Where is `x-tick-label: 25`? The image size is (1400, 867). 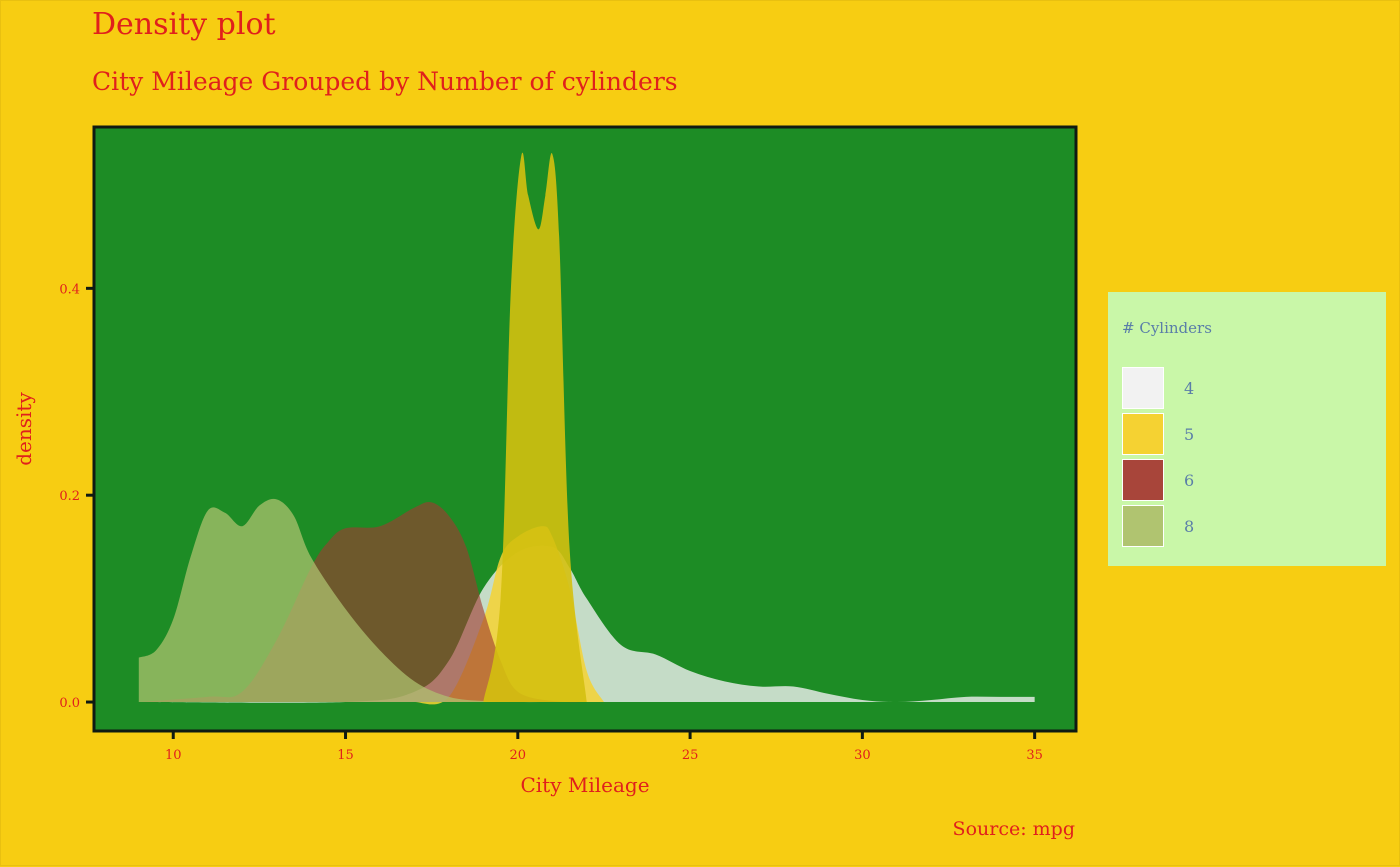
x-tick-label: 25 is located at coordinates (690, 755).